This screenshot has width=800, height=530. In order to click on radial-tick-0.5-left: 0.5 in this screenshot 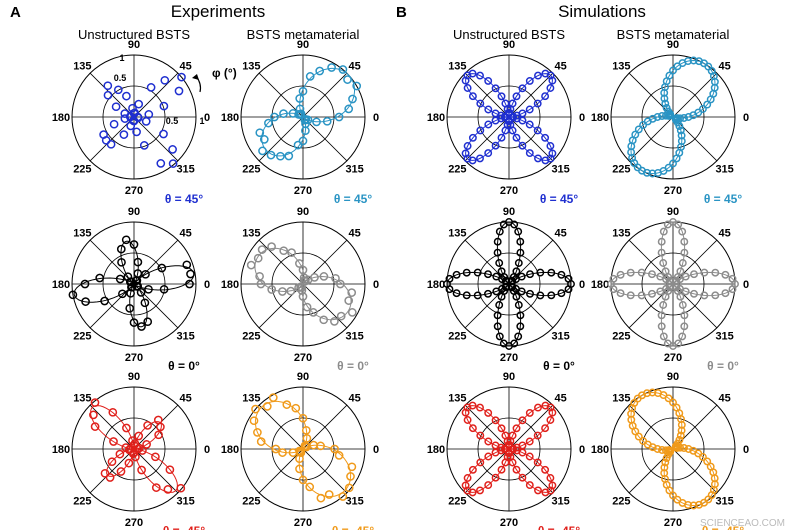, I will do `click(120, 78)`.